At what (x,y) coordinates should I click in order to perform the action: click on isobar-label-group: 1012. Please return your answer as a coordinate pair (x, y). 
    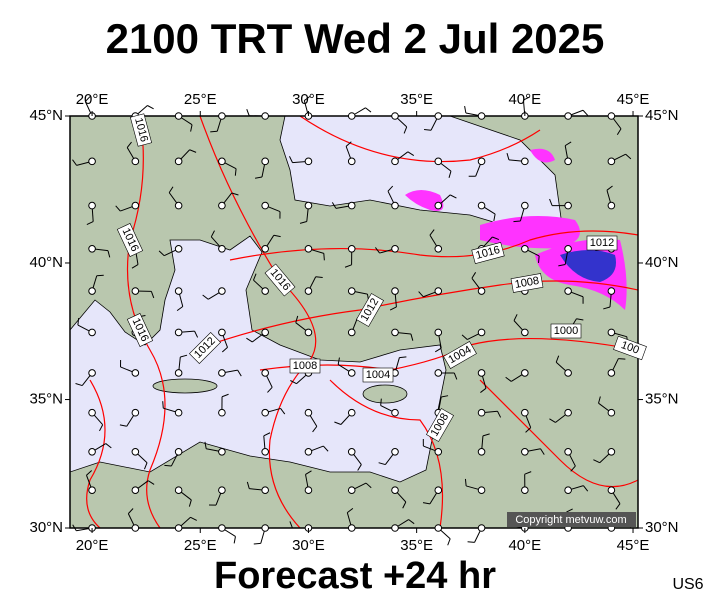
    Looking at the image, I should click on (602, 243).